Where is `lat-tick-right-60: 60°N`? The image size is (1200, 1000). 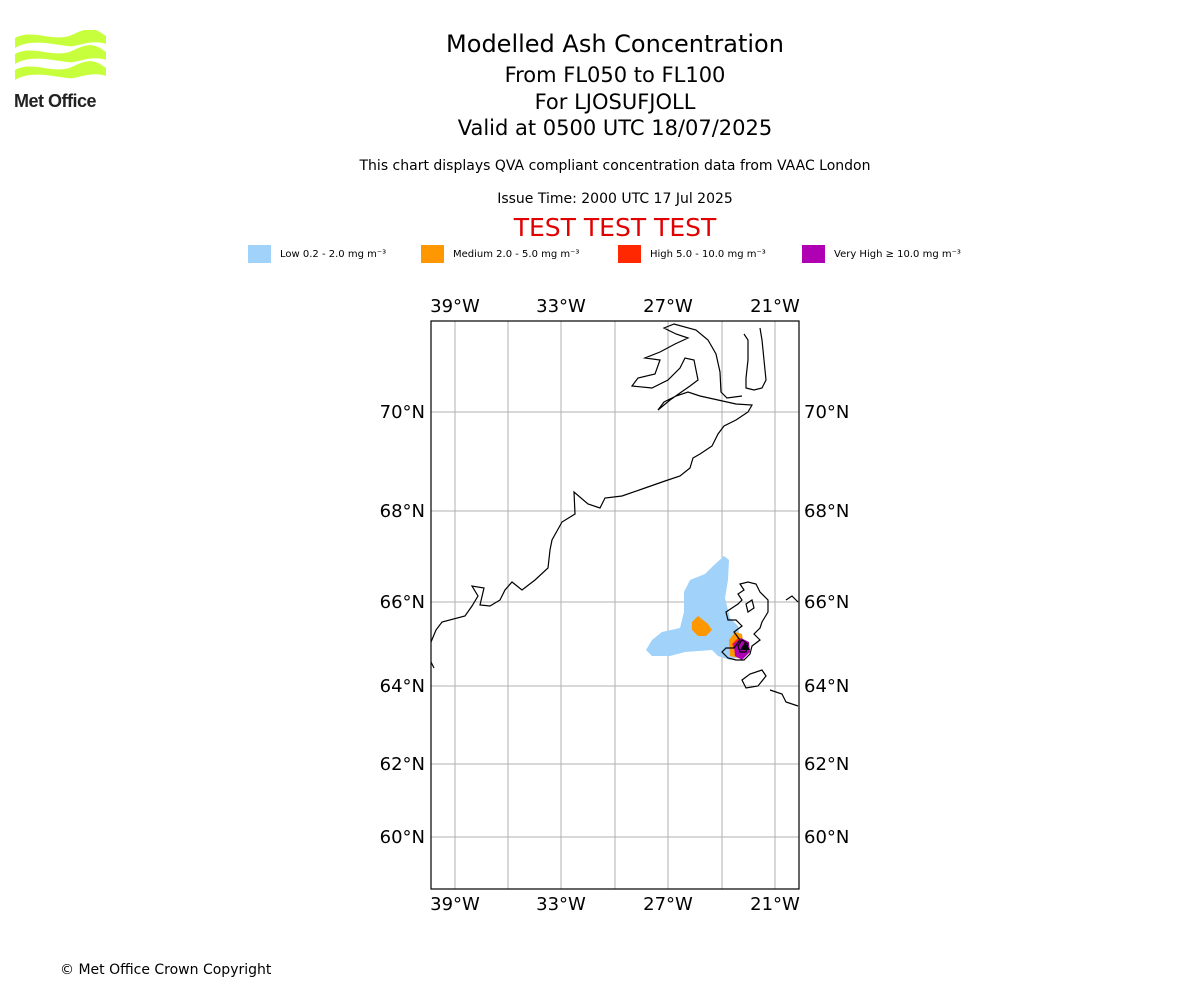 lat-tick-right-60: 60°N is located at coordinates (826, 837).